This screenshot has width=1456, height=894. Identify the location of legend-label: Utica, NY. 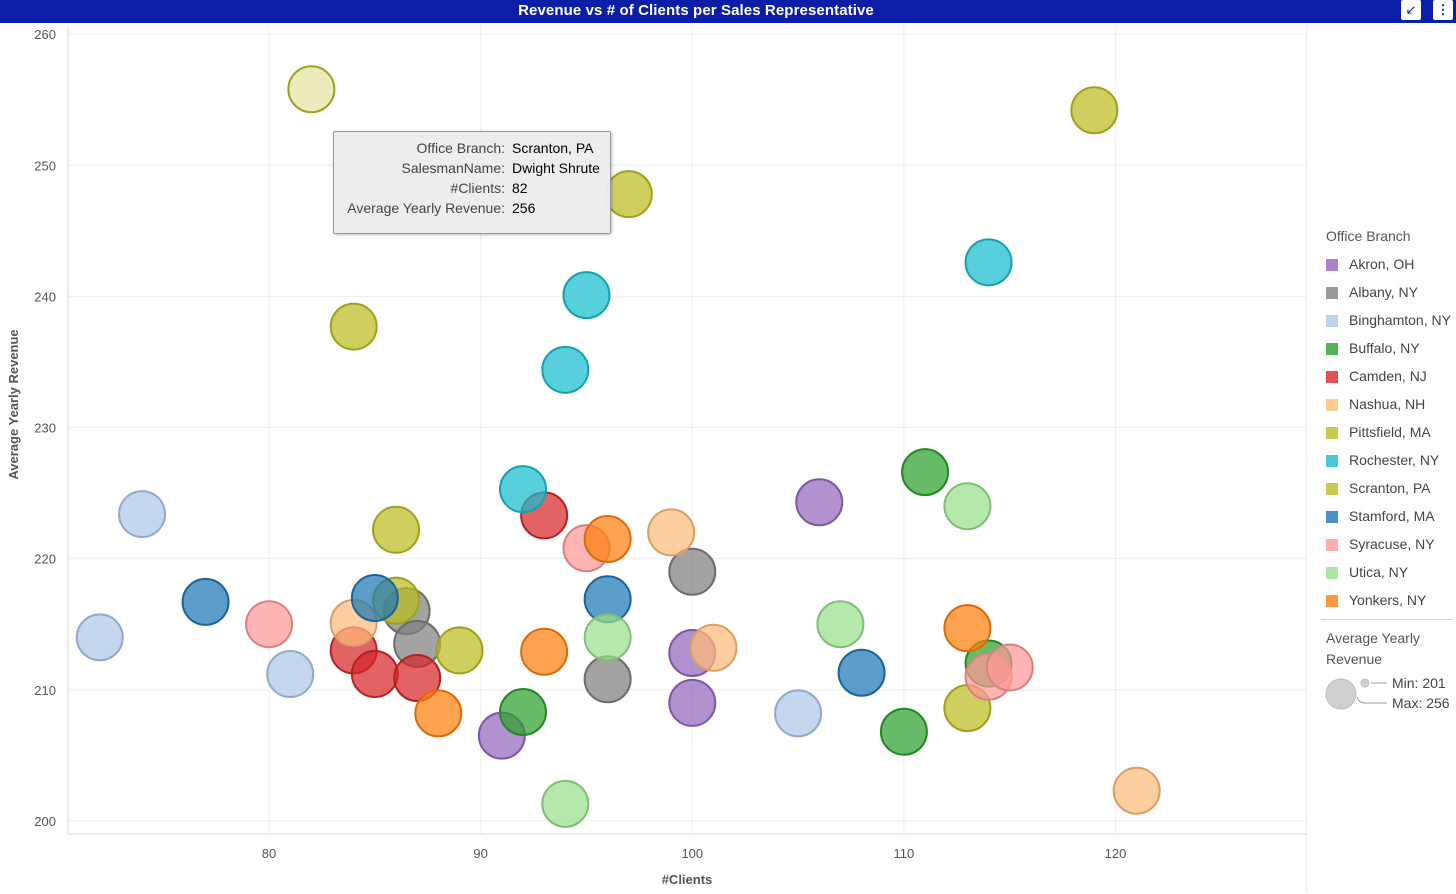
(1379, 572).